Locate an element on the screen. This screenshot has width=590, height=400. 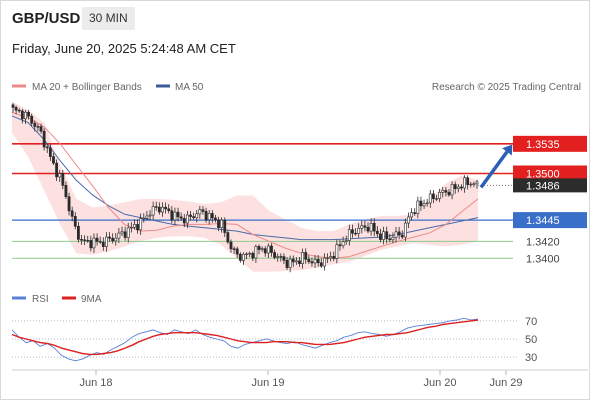
rsi-tick-50: 50 is located at coordinates (531, 340).